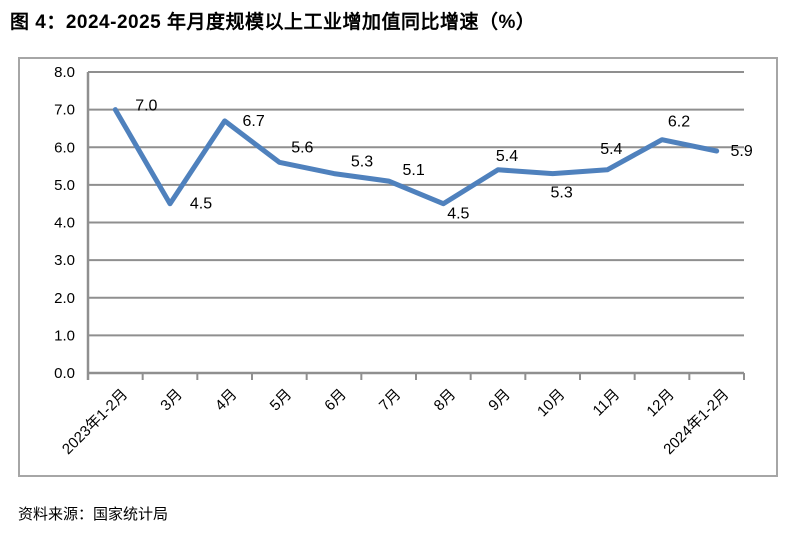  I want to click on x-tick-label: 8月, so click(445, 400).